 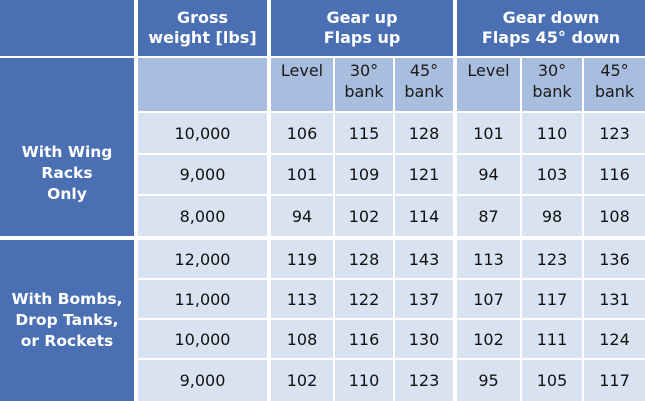 What do you see at coordinates (488, 380) in the screenshot?
I see `speed-value-cell: 95` at bounding box center [488, 380].